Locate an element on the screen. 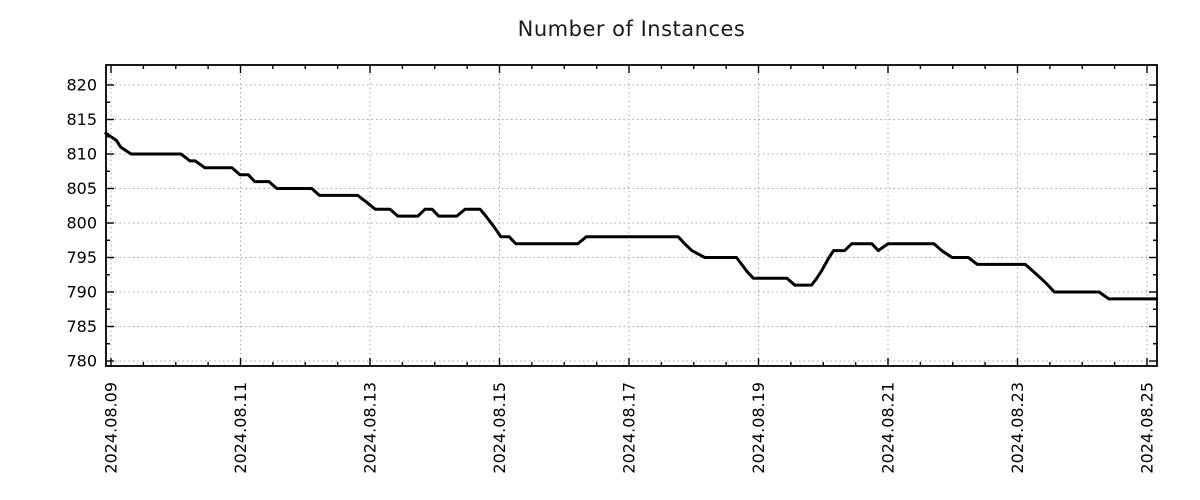  y-tick-label: 815 is located at coordinates (81, 119).